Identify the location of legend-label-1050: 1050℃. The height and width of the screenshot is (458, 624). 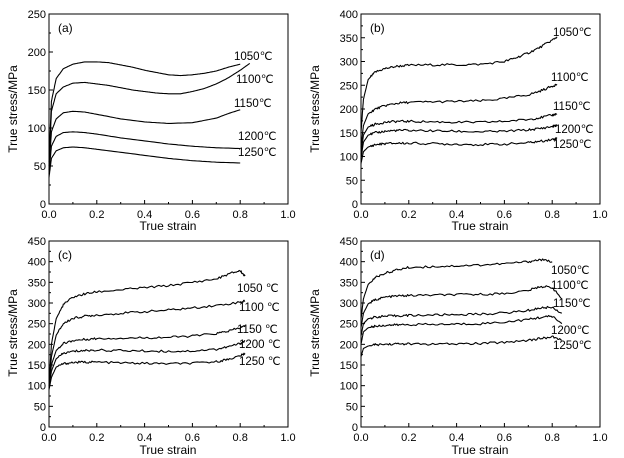
(253, 57).